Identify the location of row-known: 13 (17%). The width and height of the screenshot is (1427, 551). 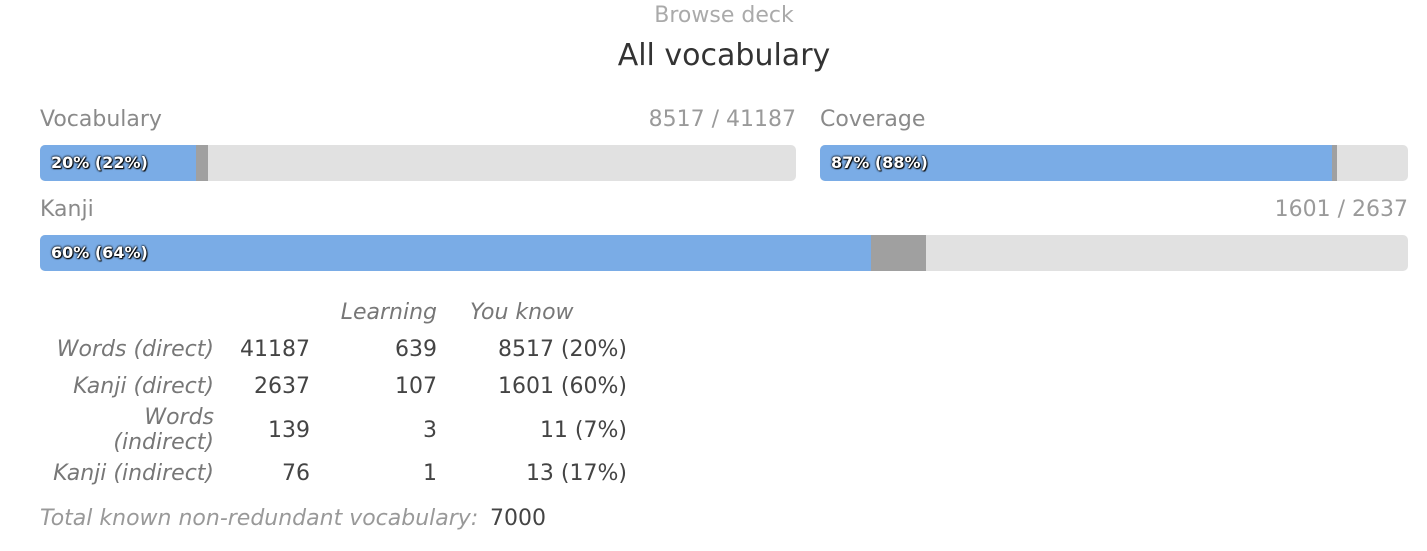
(576, 473).